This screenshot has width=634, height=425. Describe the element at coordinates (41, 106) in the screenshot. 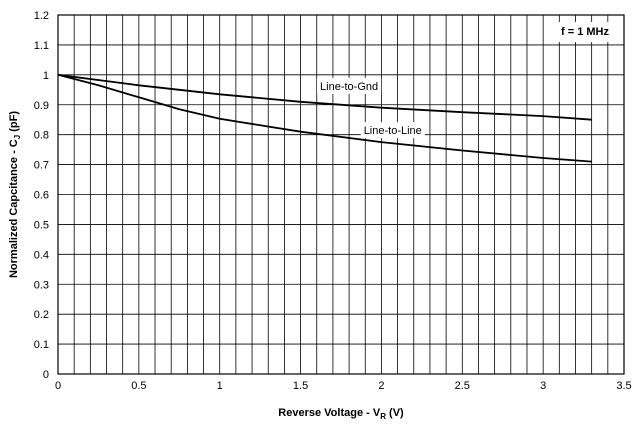

I see `y-tick-label: 0.9` at that location.